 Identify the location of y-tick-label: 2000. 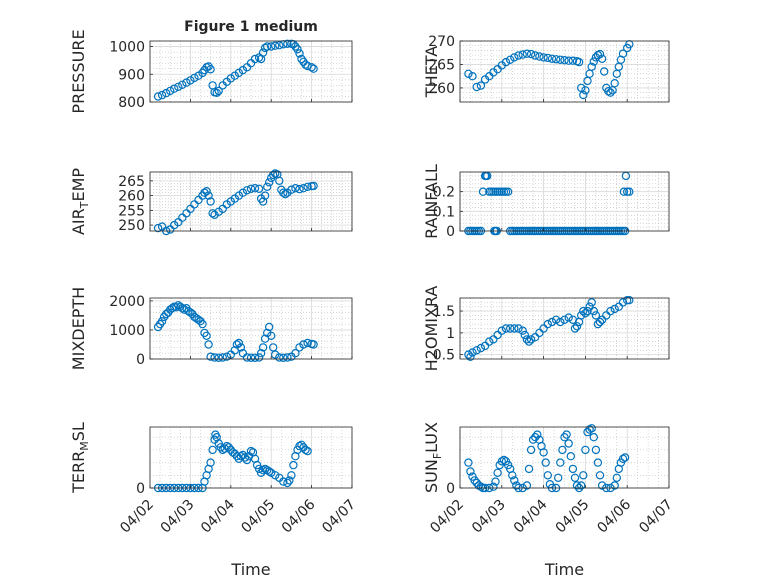
(127, 302).